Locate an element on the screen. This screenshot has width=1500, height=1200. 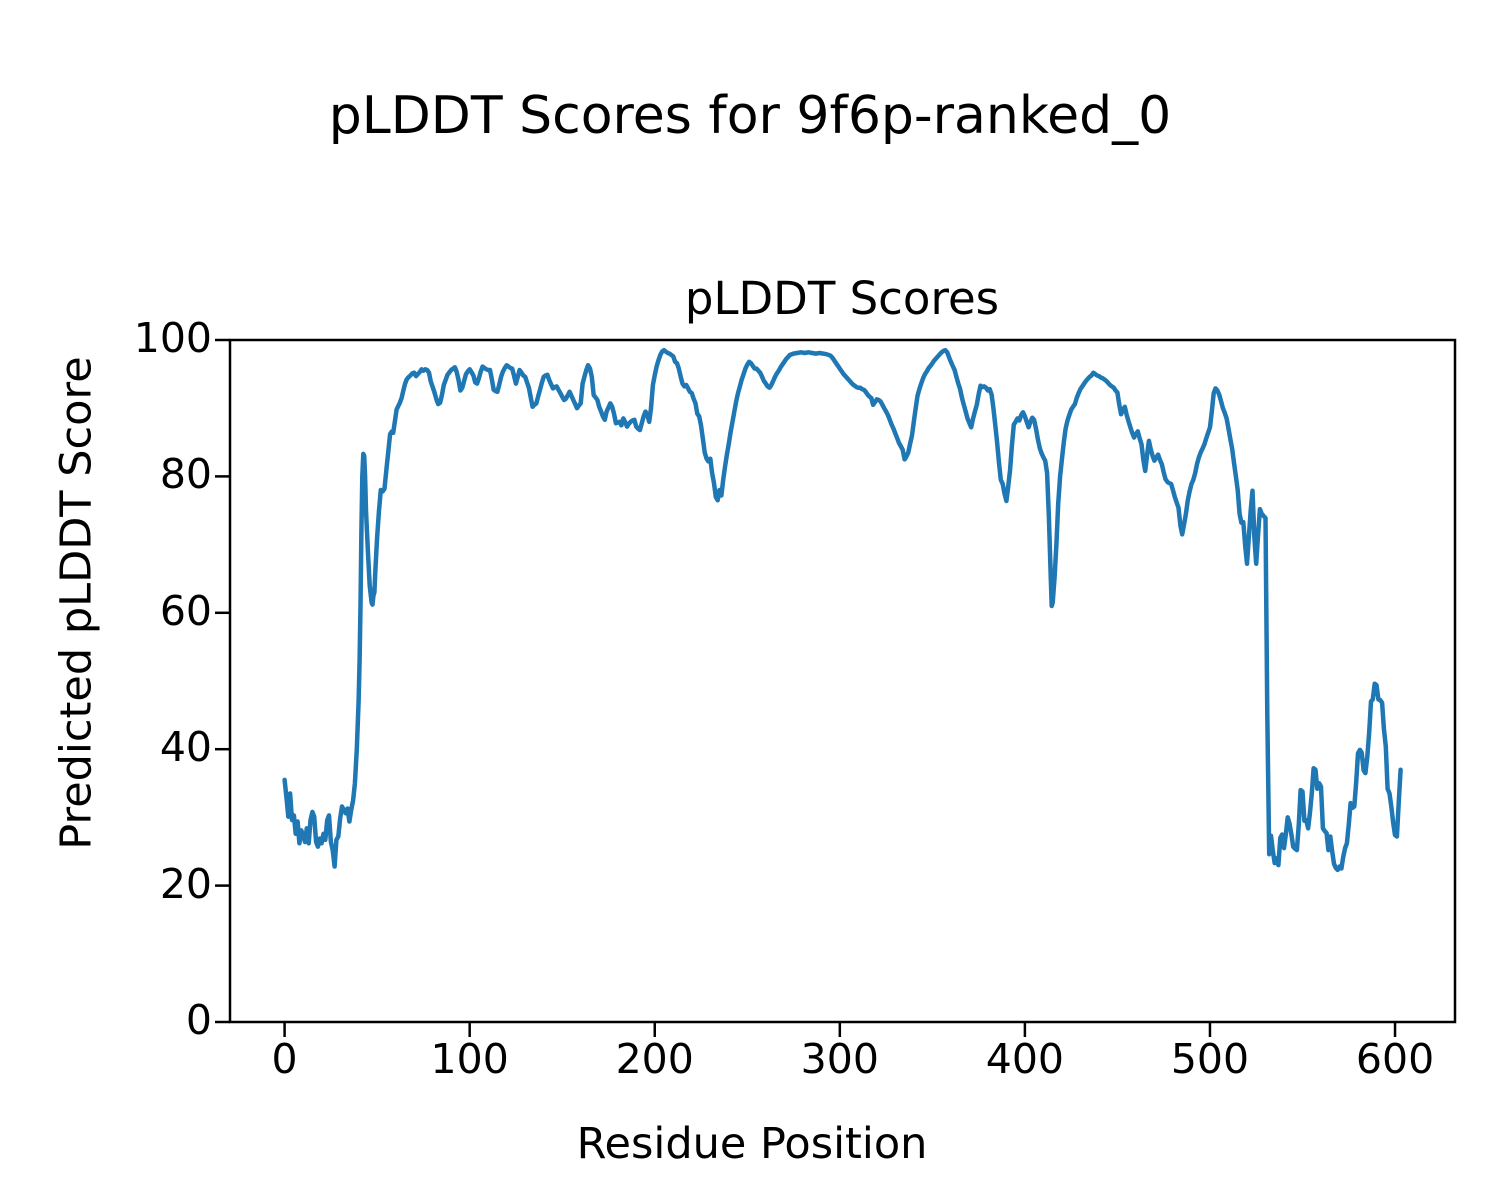
y-tick-label: 60 is located at coordinates (185, 610).